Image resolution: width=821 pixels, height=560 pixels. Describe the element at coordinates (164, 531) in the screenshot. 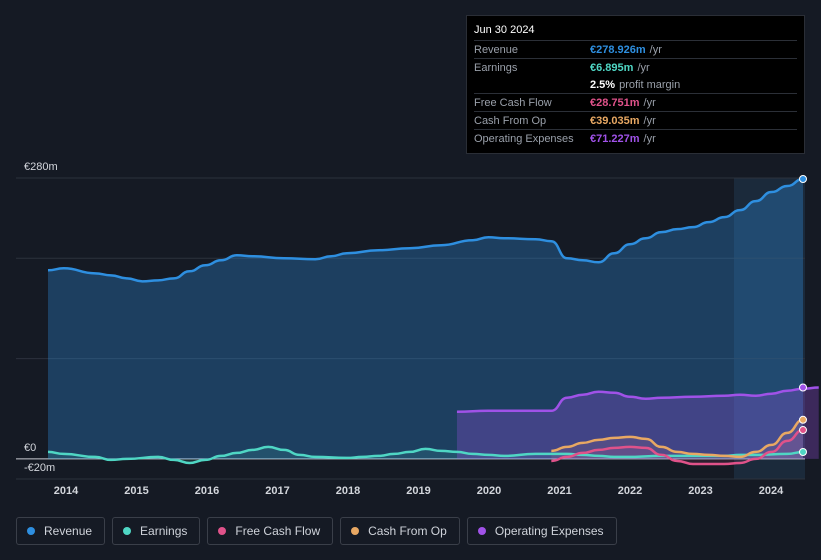

I see `legend-label: Earnings` at that location.